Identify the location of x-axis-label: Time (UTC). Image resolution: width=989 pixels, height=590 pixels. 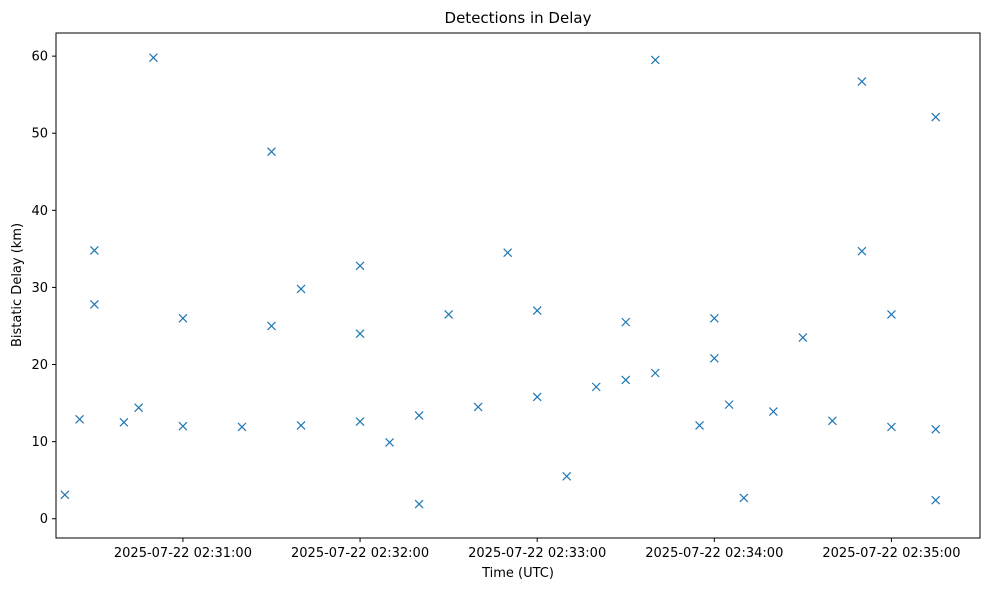
(517, 573).